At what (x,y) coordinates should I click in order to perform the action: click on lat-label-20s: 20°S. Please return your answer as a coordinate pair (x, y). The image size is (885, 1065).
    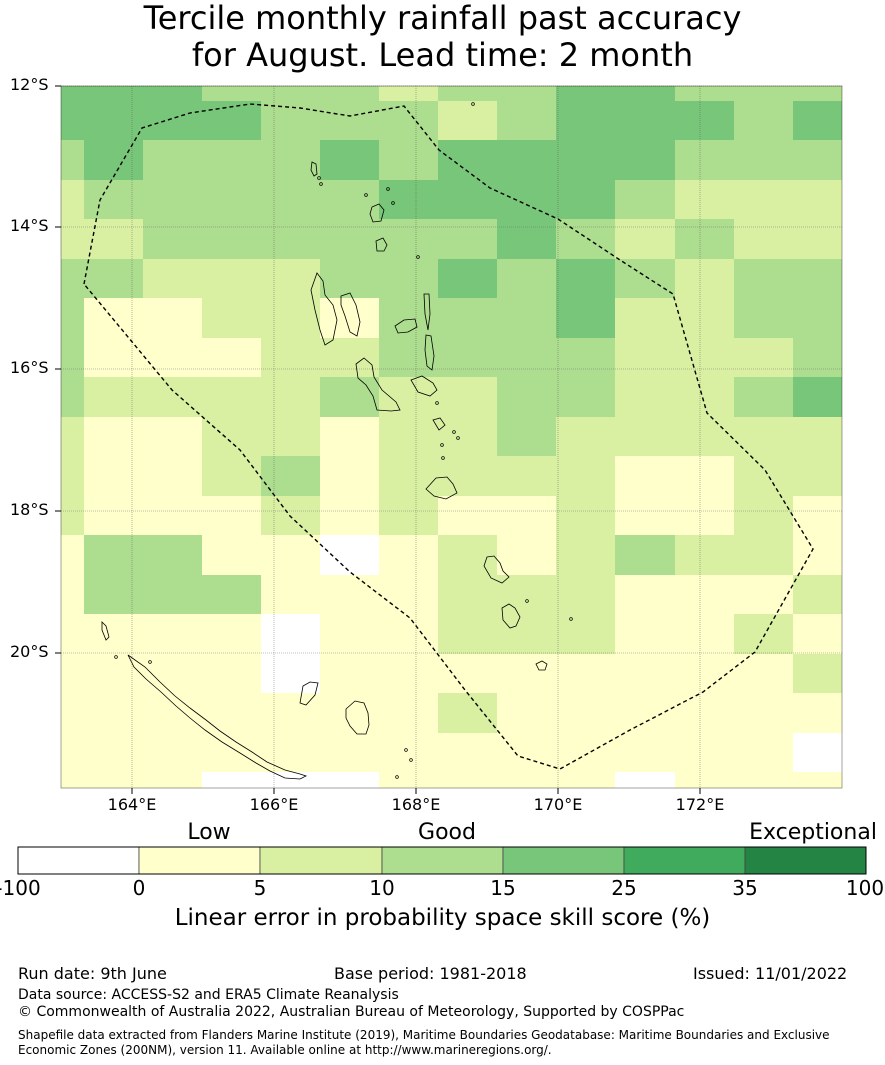
    Looking at the image, I should click on (29, 651).